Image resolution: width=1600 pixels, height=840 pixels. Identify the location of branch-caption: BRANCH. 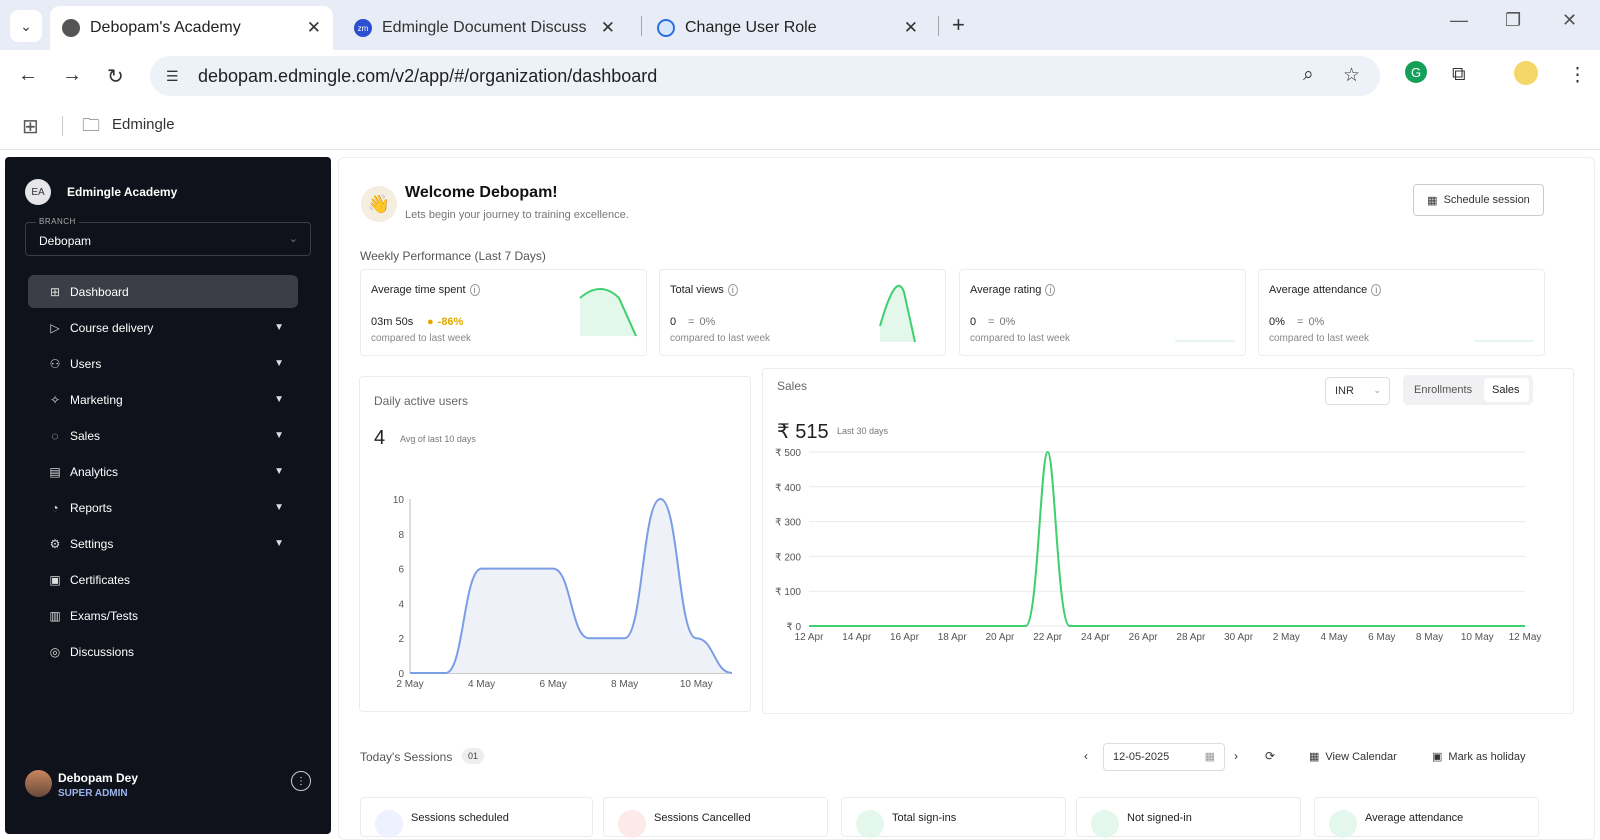
(57, 221).